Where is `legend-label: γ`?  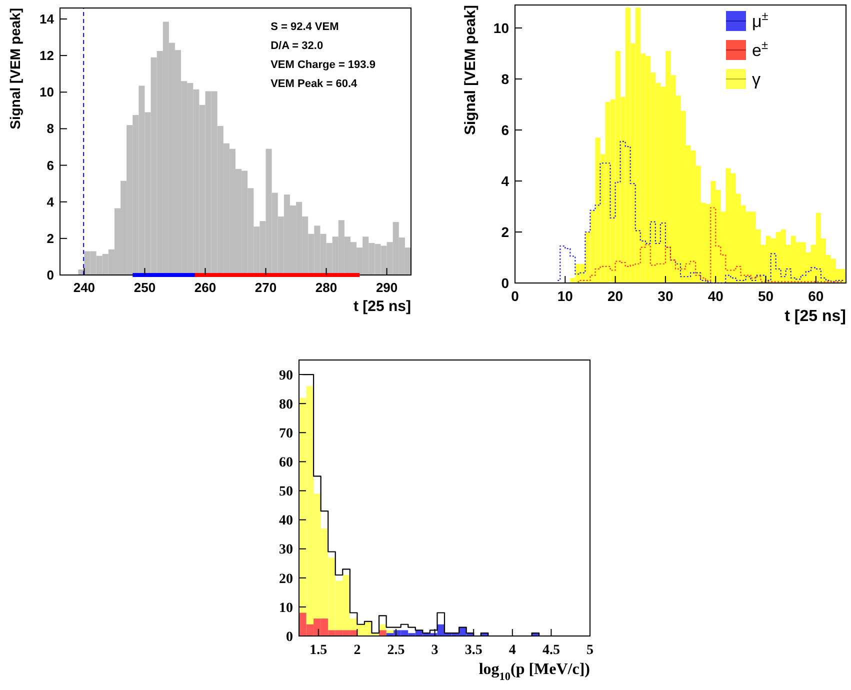 legend-label: γ is located at coordinates (756, 79).